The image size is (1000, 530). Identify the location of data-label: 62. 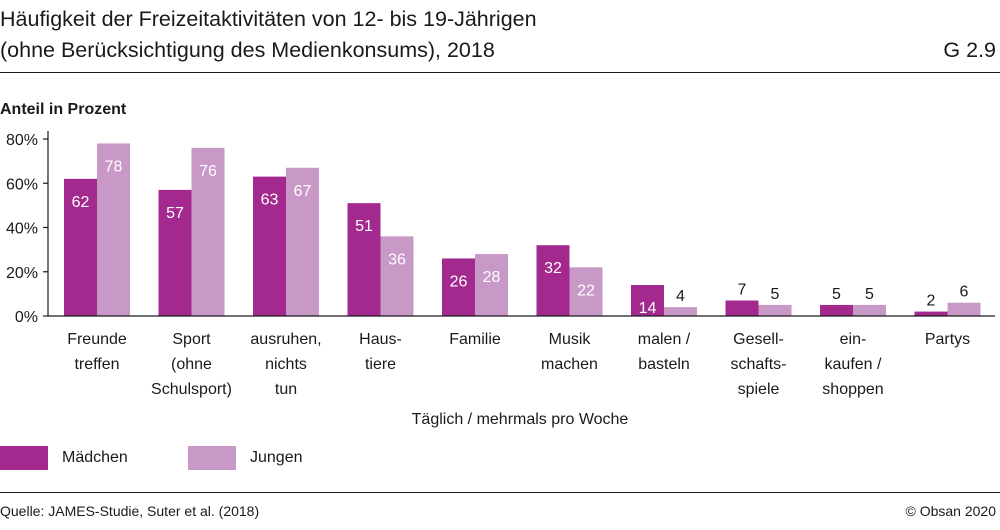
(81, 202).